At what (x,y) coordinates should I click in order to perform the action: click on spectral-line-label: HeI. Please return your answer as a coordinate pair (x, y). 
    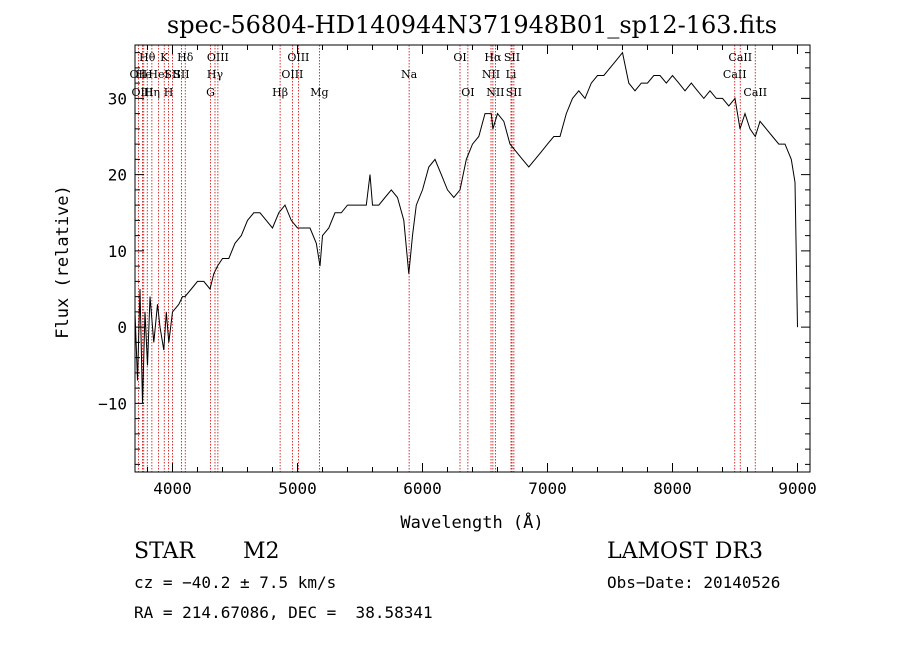
    Looking at the image, I should click on (158, 74).